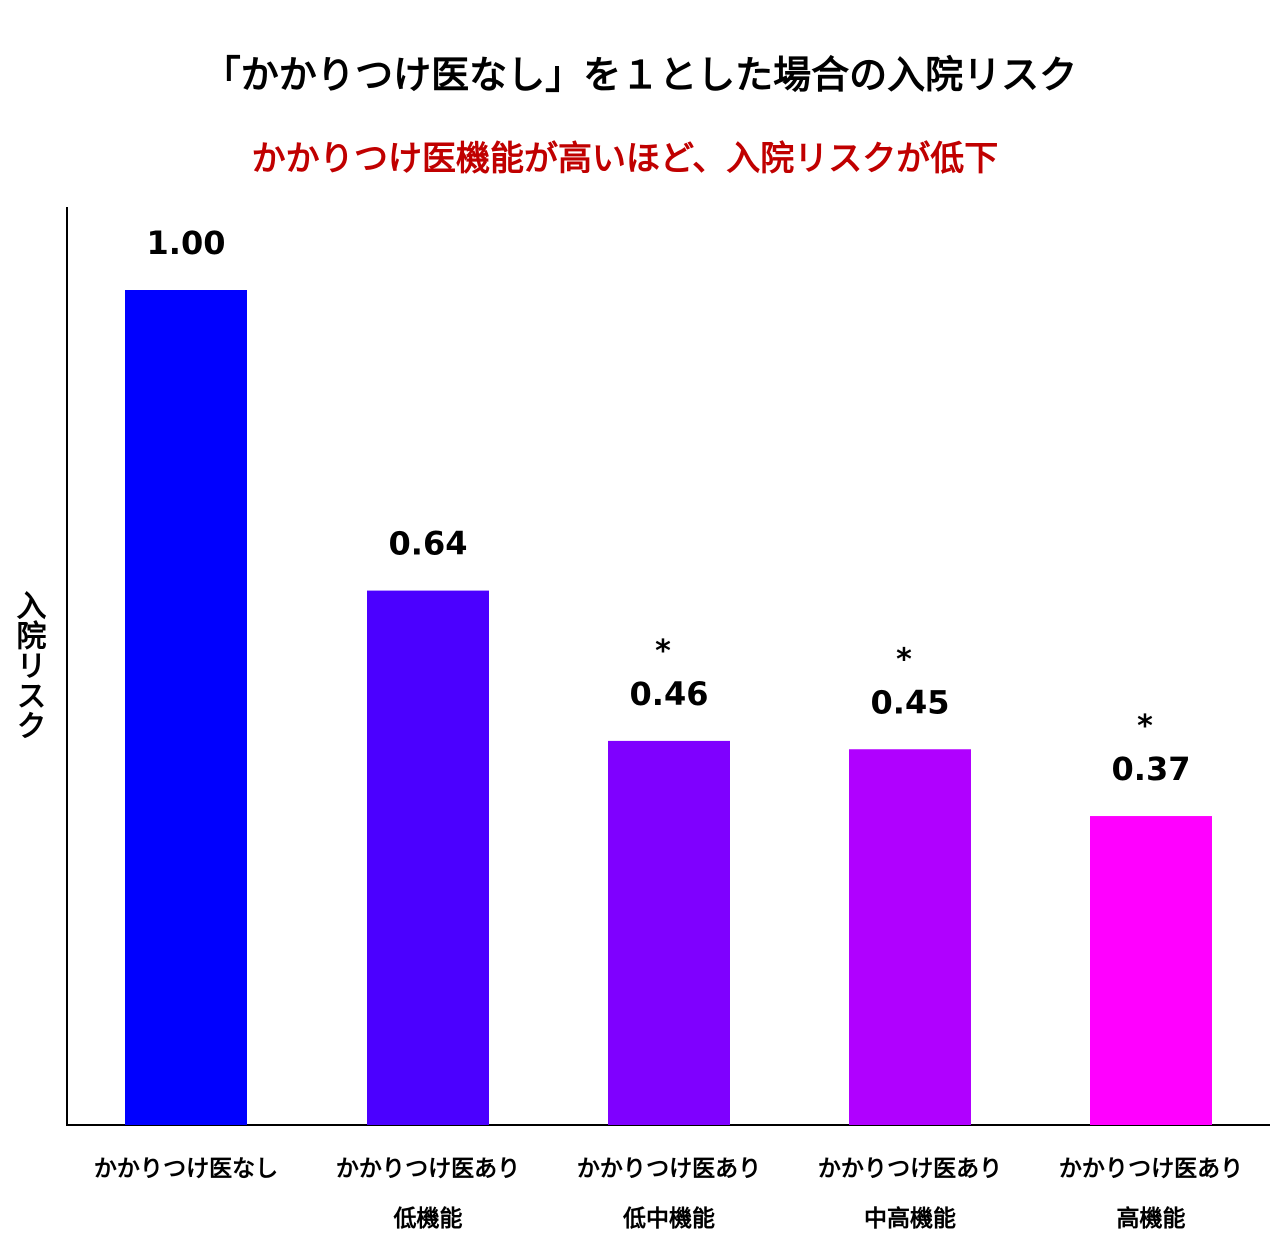 The image size is (1280, 1255). I want to click on significance-marker-4: *, so click(904, 659).